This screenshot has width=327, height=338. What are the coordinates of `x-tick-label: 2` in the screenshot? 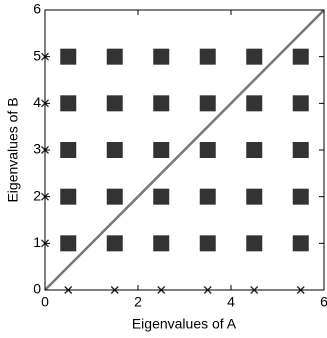 It's located at (138, 302).